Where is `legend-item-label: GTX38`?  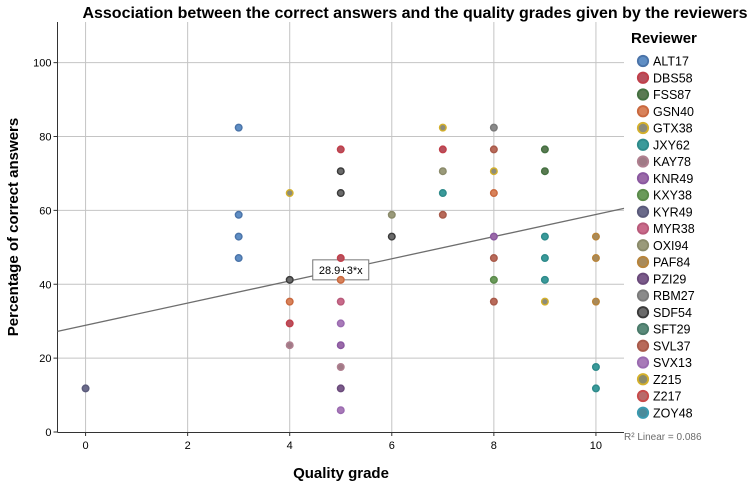 legend-item-label: GTX38 is located at coordinates (673, 129).